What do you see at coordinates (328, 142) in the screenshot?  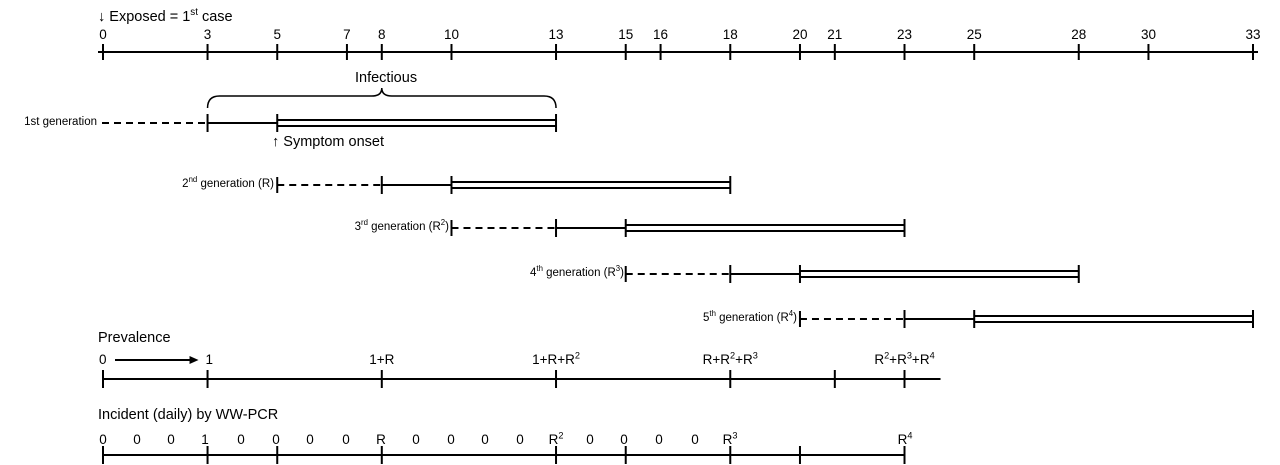 I see `symptom-onset-label: ↑ Symptom onset` at bounding box center [328, 142].